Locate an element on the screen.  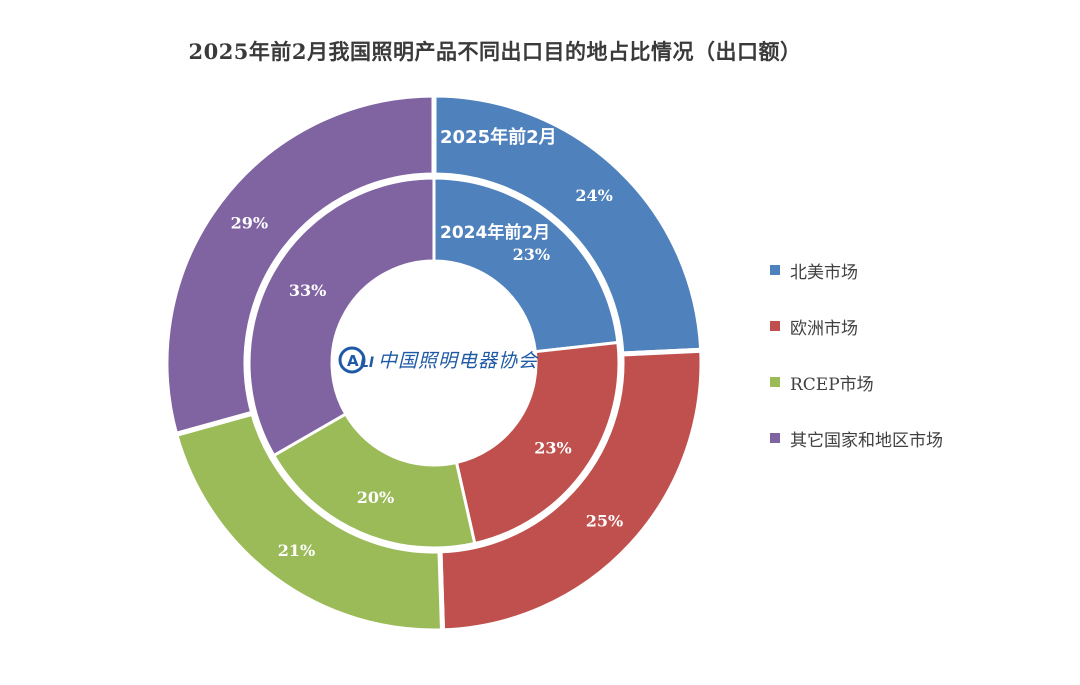
legend-swatch-other is located at coordinates (775, 438).